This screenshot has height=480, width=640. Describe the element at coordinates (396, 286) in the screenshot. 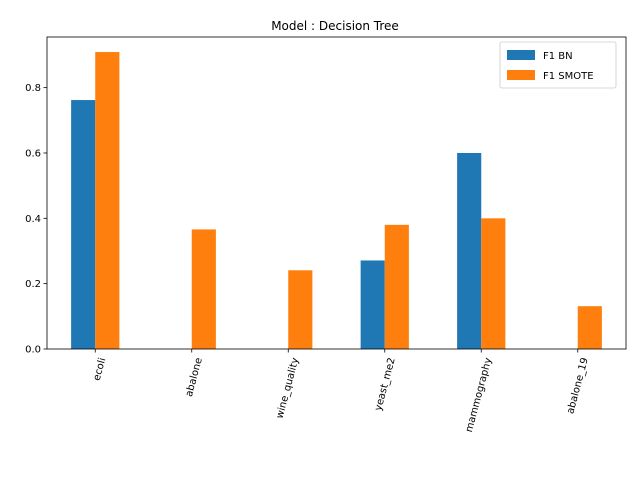

I see `bar-f1-smote-yeast-me2` at that location.